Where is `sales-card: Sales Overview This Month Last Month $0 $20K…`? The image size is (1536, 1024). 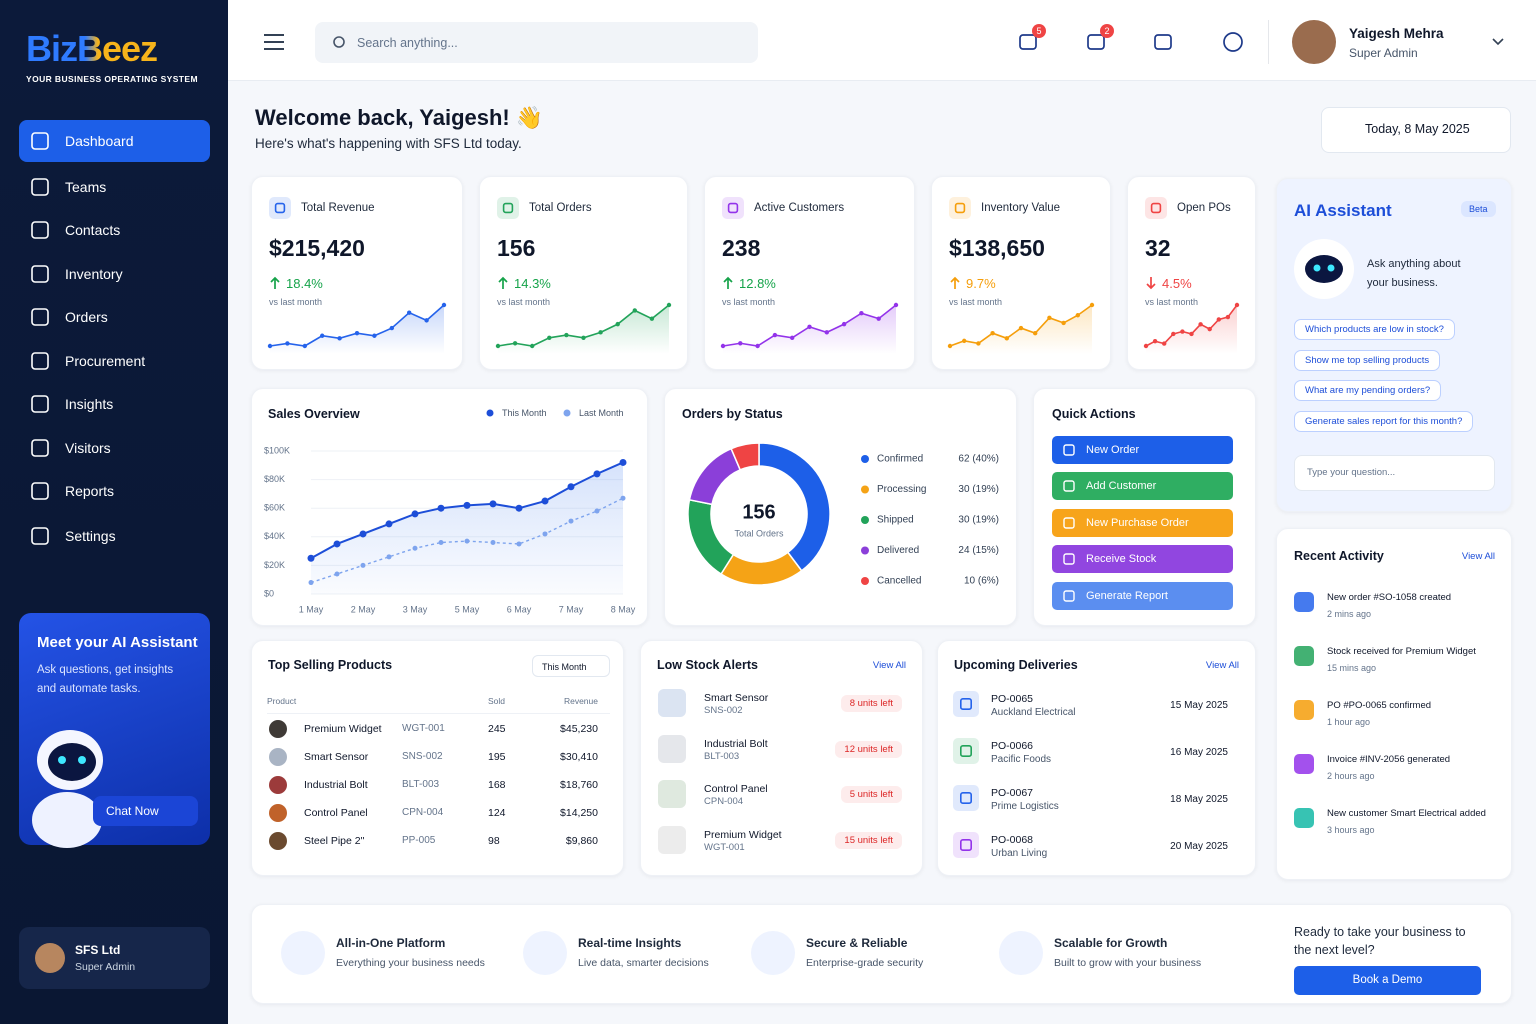
sales-card: Sales Overview This Month Last Month $0 $20K… is located at coordinates (449, 507).